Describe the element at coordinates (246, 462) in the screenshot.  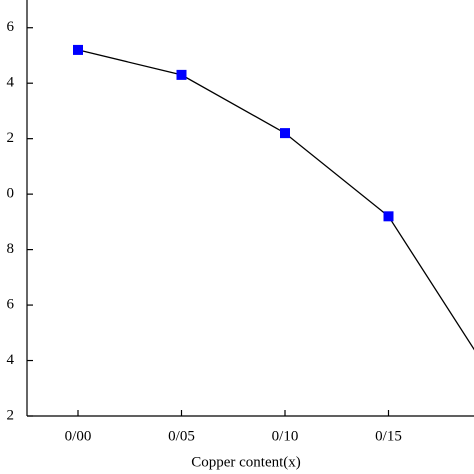
I see `x-axis-title: Copper content(x)` at that location.